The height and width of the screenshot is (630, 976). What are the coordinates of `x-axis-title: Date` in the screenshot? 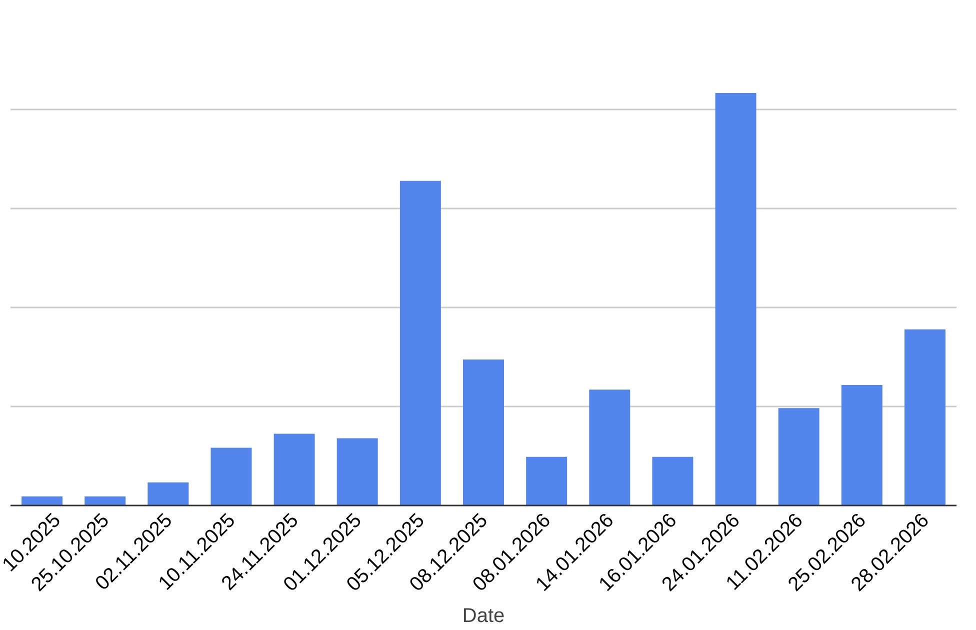 It's located at (483, 616).